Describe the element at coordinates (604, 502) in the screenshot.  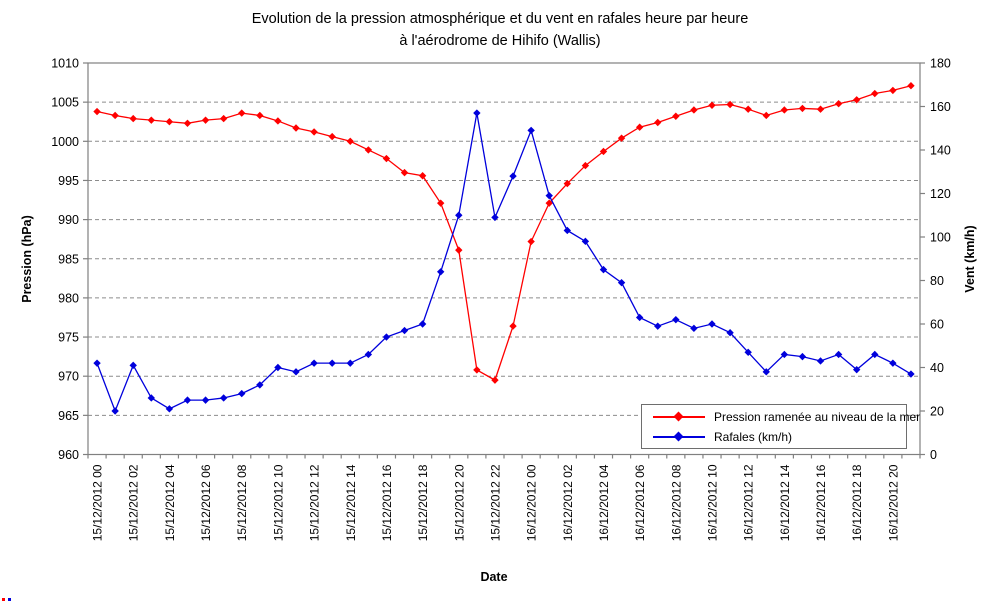
I see `svg-text: 16/12/2012 04` at that location.